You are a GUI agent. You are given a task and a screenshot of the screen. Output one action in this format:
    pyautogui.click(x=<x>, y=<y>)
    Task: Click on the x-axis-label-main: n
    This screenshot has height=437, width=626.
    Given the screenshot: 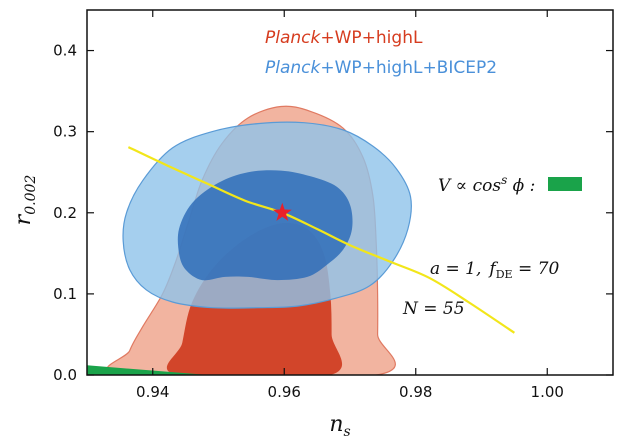 What is the action you would take?
    pyautogui.click(x=336, y=424)
    